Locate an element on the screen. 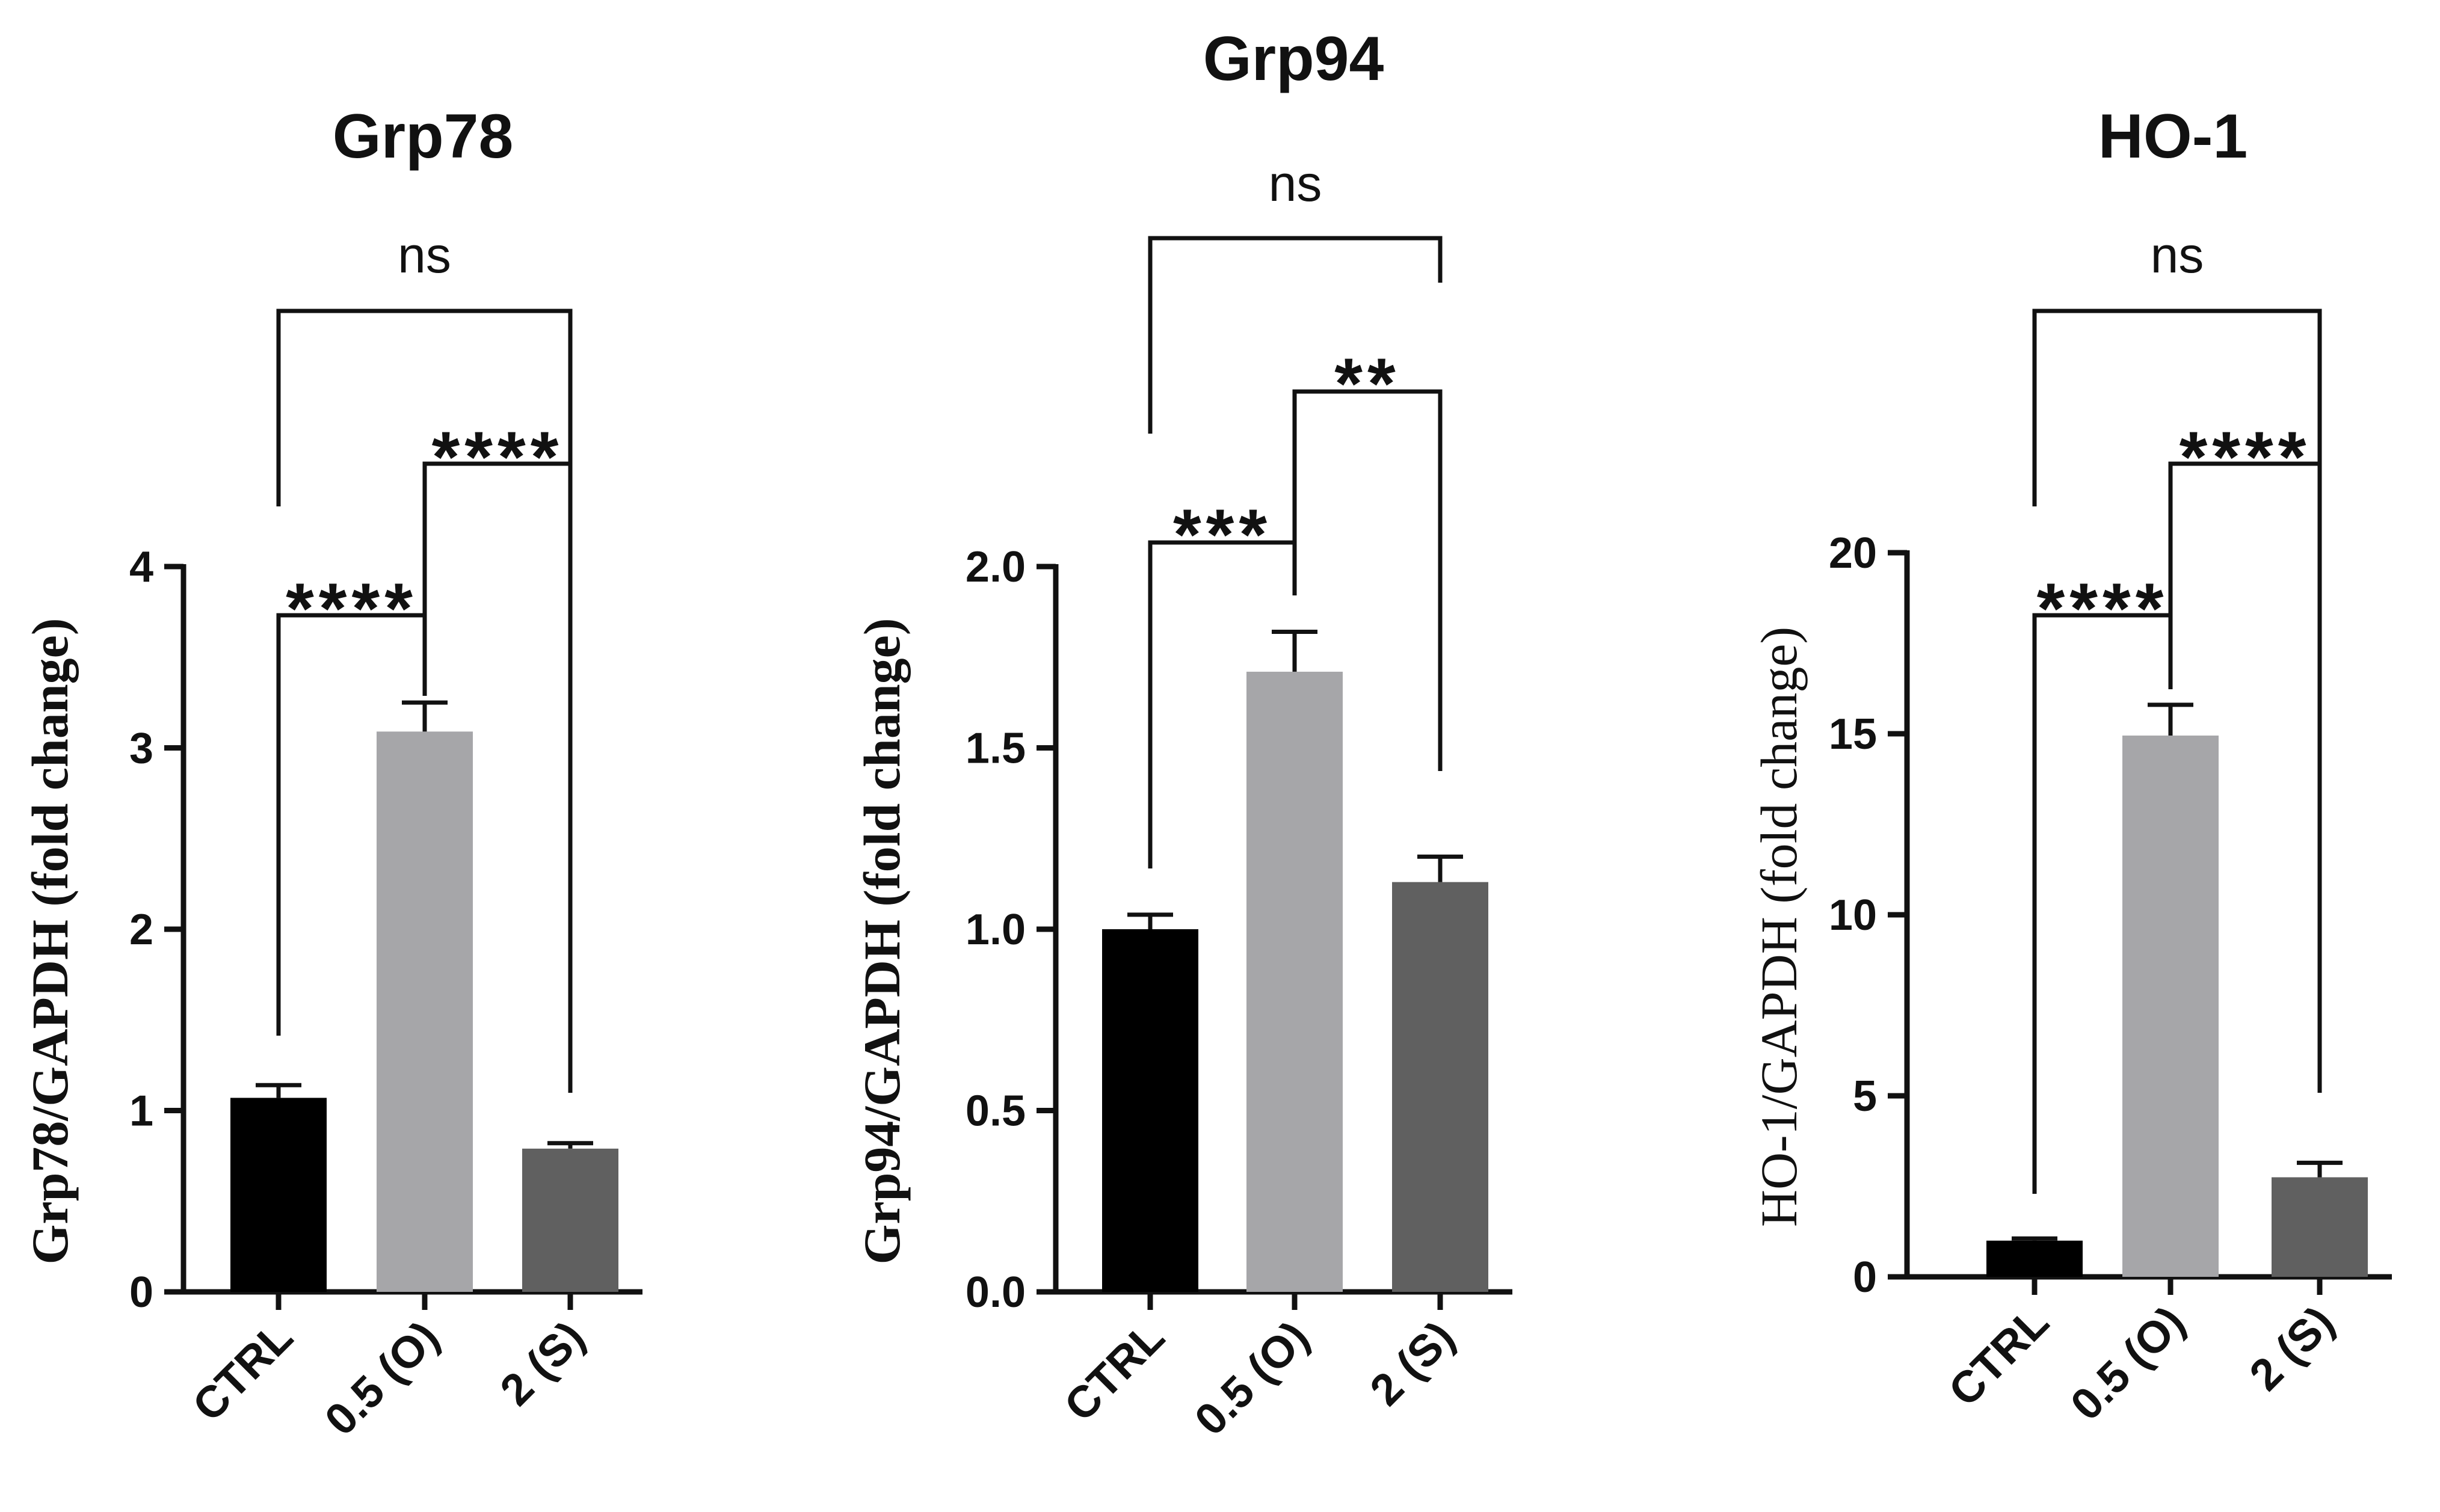 The image size is (2440, 1512). y-tick-label: 4 is located at coordinates (141, 567).